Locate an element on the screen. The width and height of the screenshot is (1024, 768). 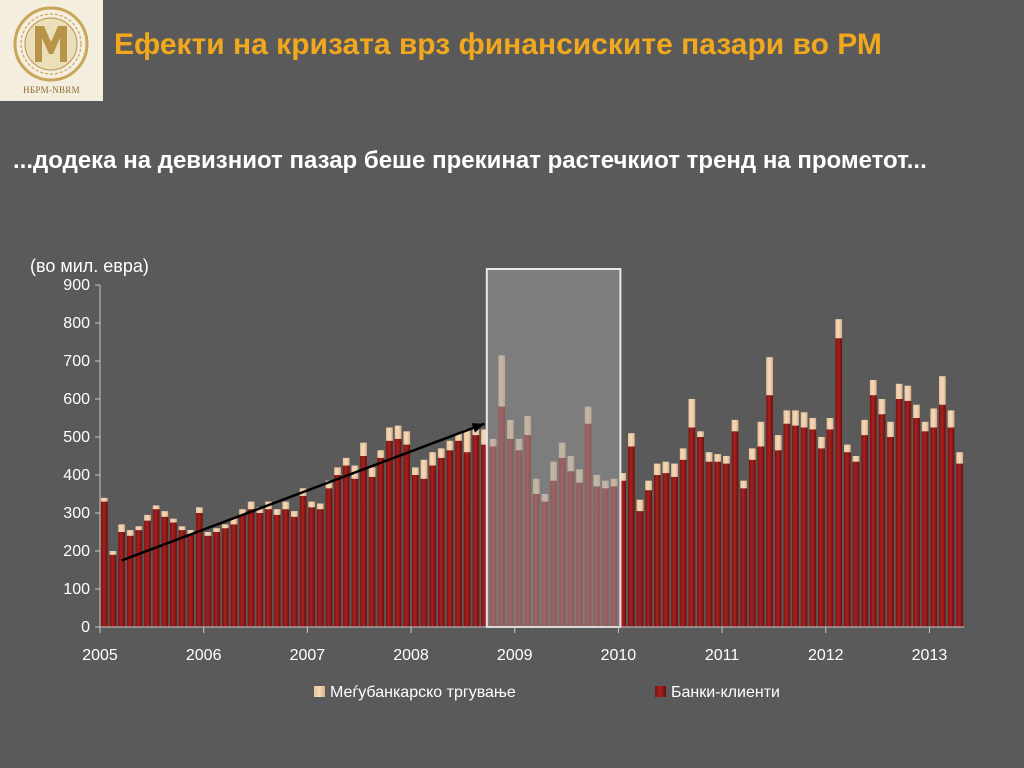
x-tick-label: 2005 is located at coordinates (100, 655).